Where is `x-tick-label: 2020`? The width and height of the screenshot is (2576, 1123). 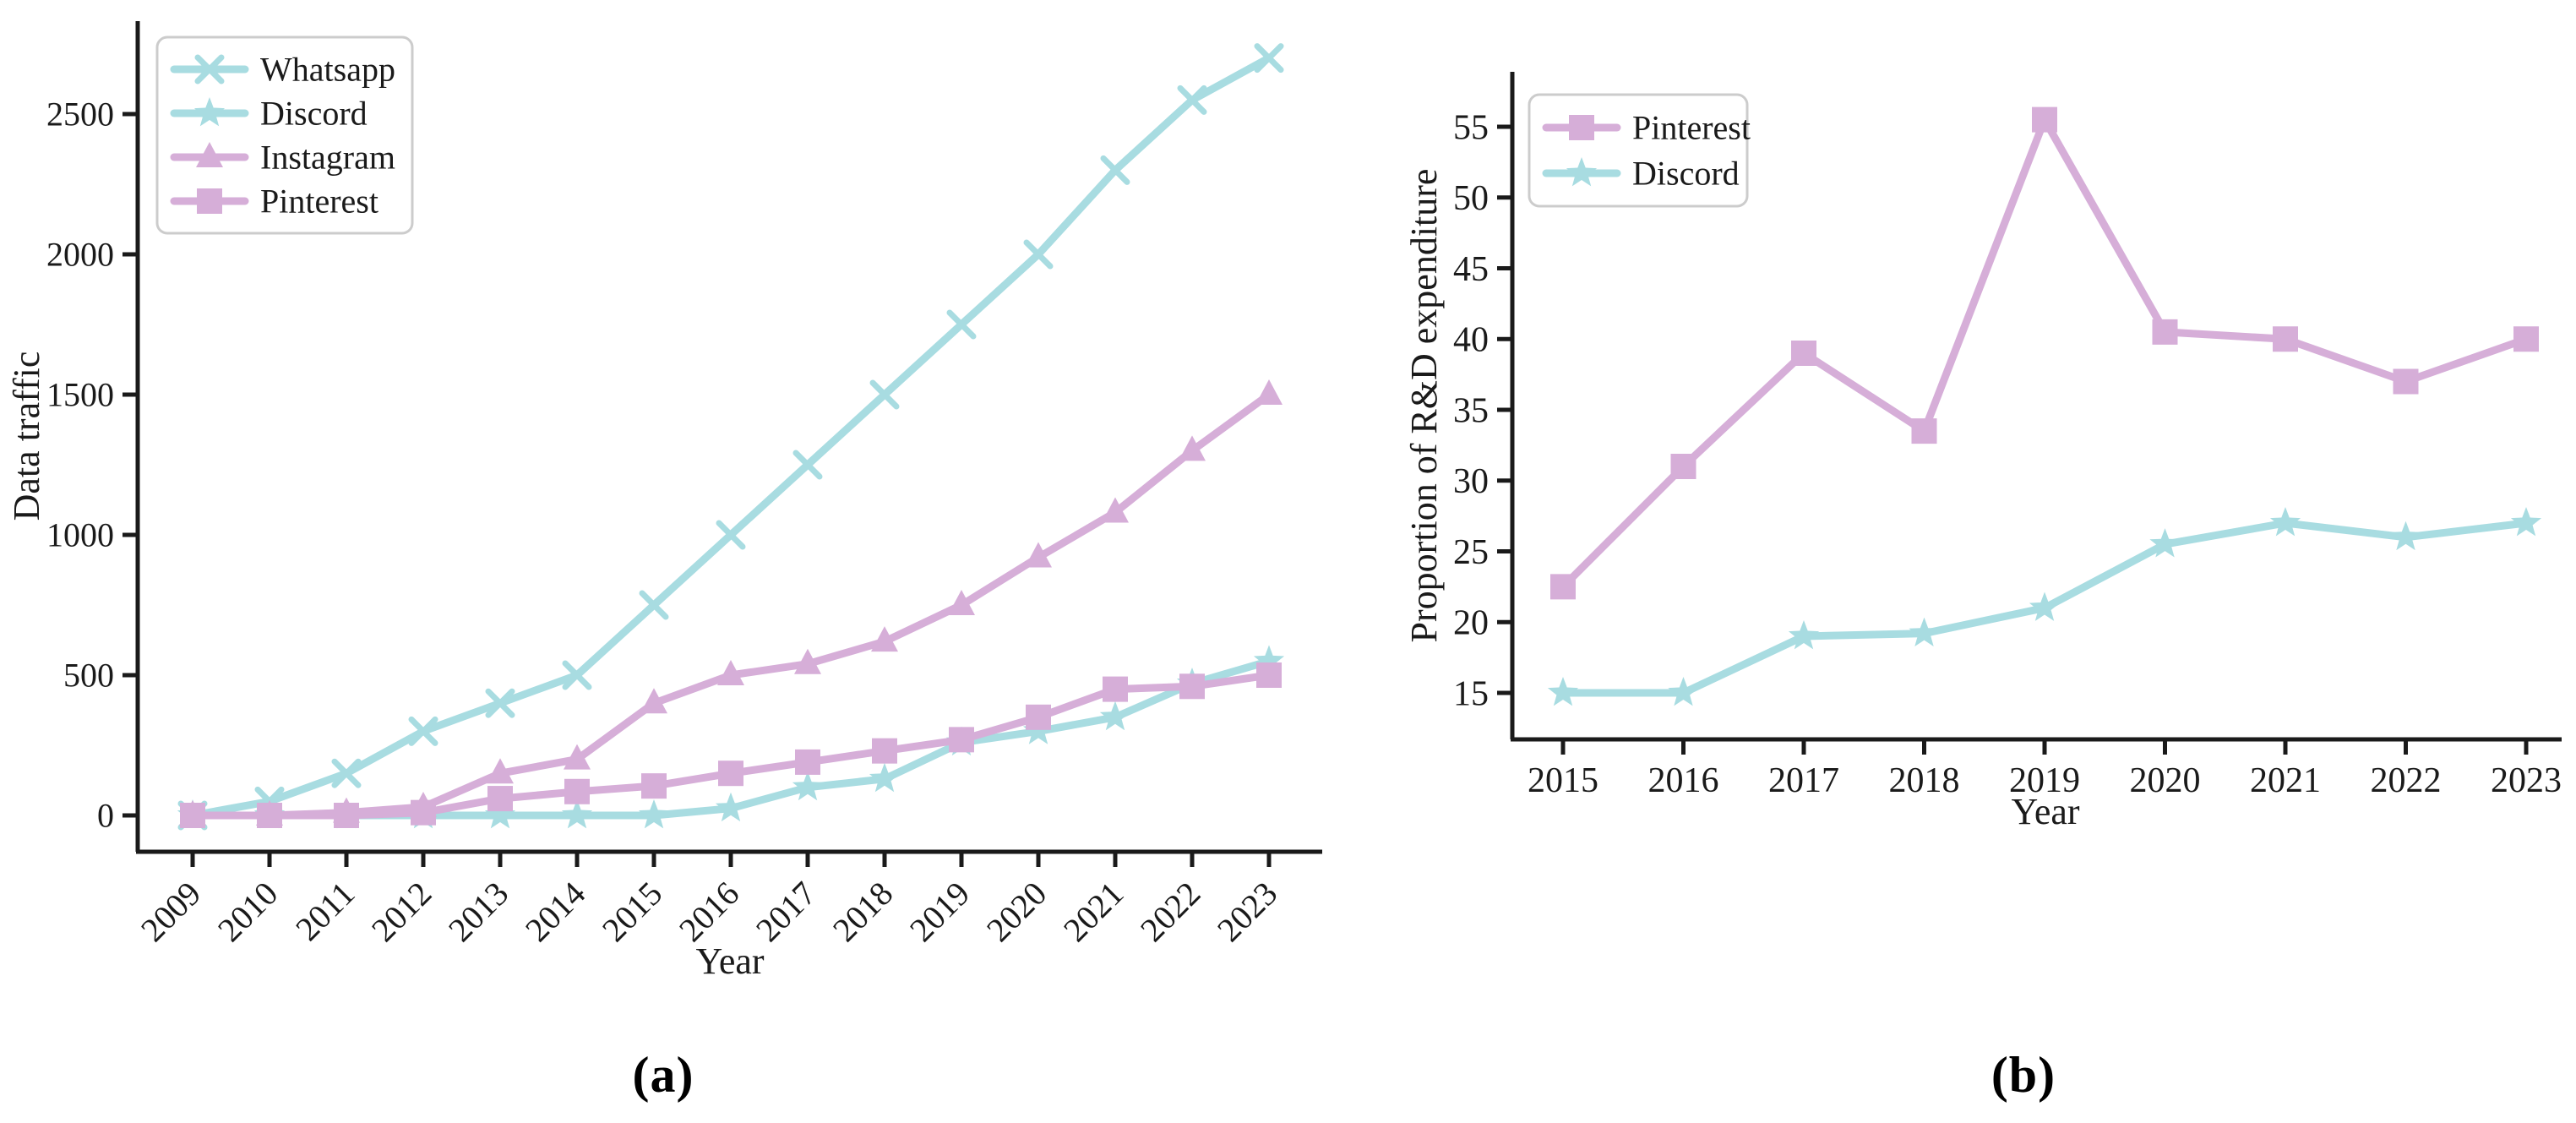 x-tick-label: 2020 is located at coordinates (2165, 780).